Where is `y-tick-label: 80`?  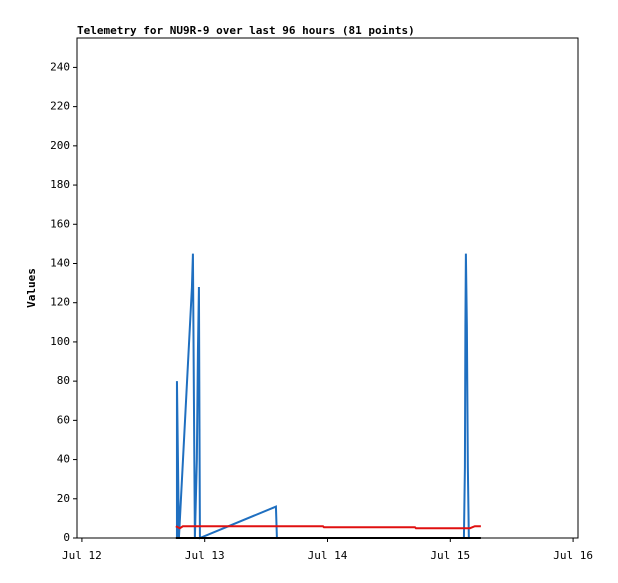 y-tick-label: 80 is located at coordinates (63, 380).